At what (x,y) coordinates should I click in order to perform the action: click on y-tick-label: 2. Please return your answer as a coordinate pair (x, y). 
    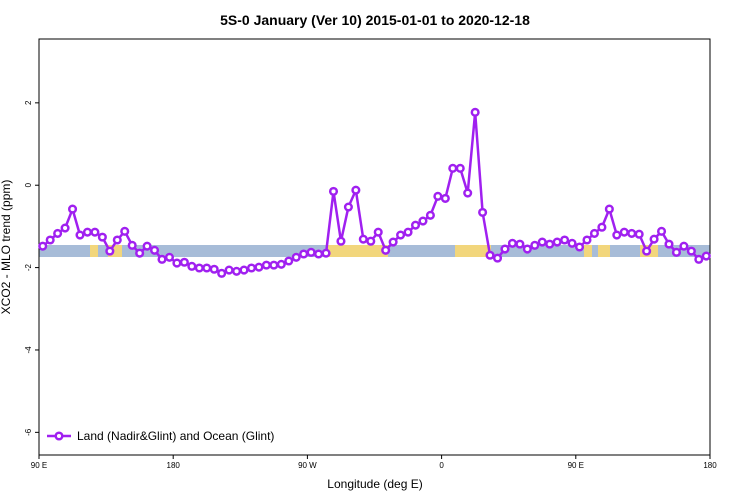
    Looking at the image, I should click on (28, 102).